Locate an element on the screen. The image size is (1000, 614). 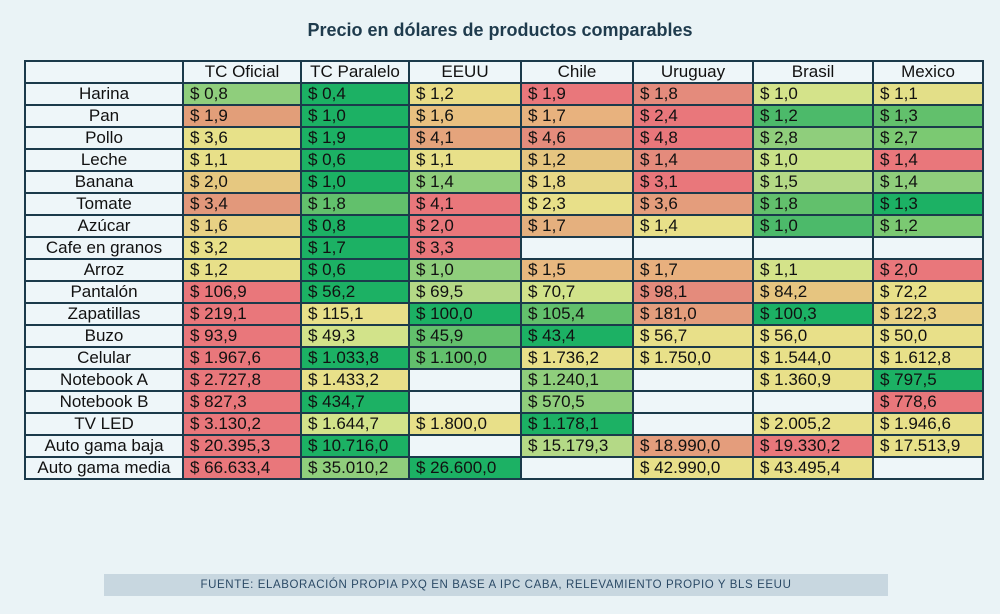
table-row: Leche $ 1,1 $ 0,6 $ 1,1 $ 1,2 $ 1,4 $ 1,0 $ 1,4 is located at coordinates (504, 160).